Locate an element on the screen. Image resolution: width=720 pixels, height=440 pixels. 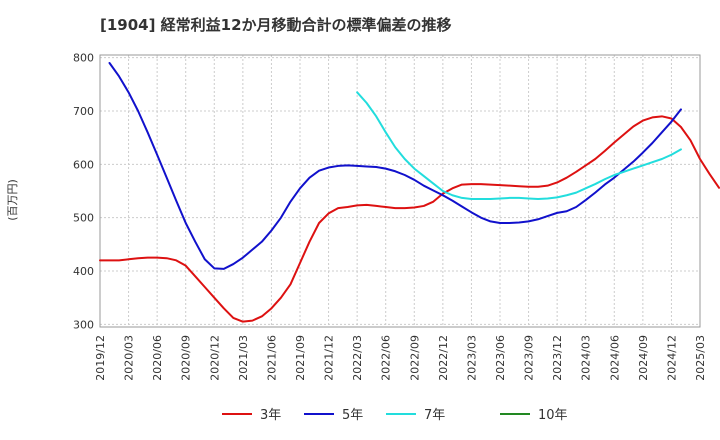
legend: 3年 5年 7年 10年 is located at coordinates (395, 415).